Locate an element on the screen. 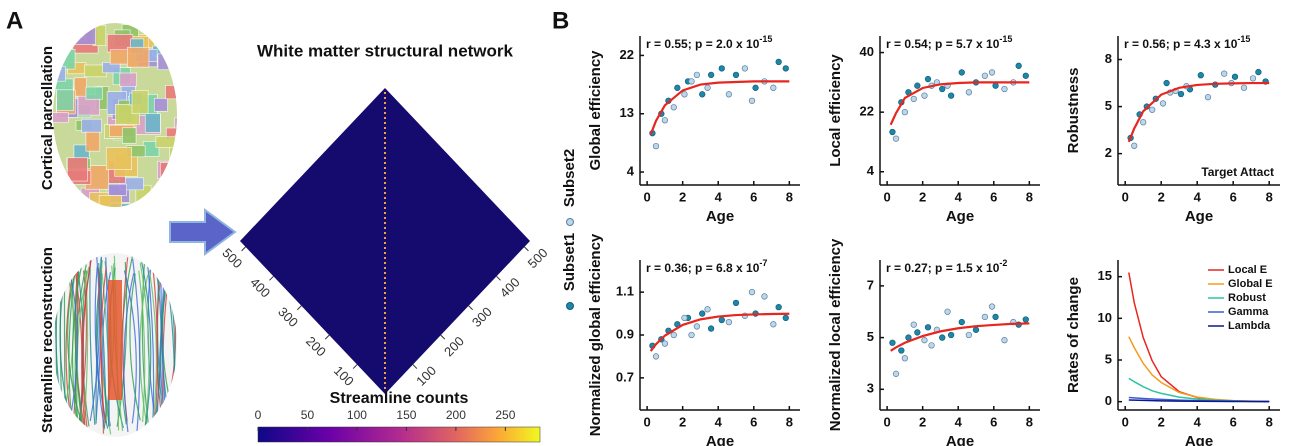  annotation-text: r = 0.27; p = 1.5 x 10 is located at coordinates (943, 268).